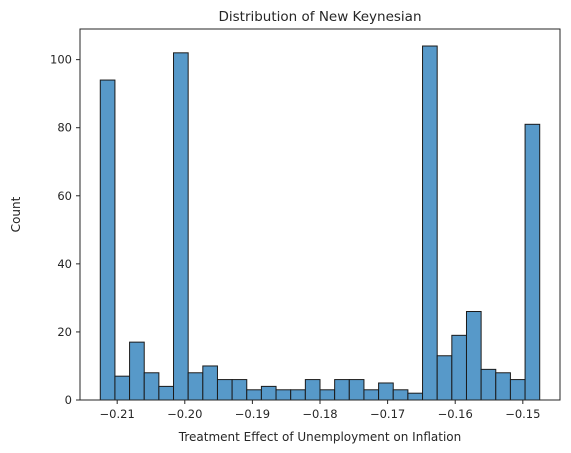 Image resolution: width=571 pixels, height=453 pixels. Describe the element at coordinates (455, 414) in the screenshot. I see `x-tick-label: −0.16` at that location.